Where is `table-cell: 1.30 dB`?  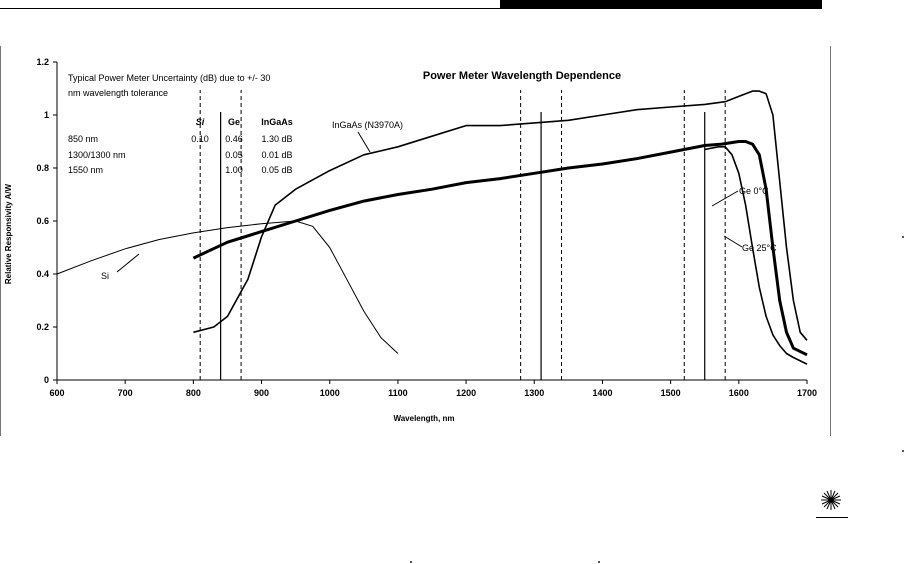 table-cell: 1.30 dB is located at coordinates (276, 139).